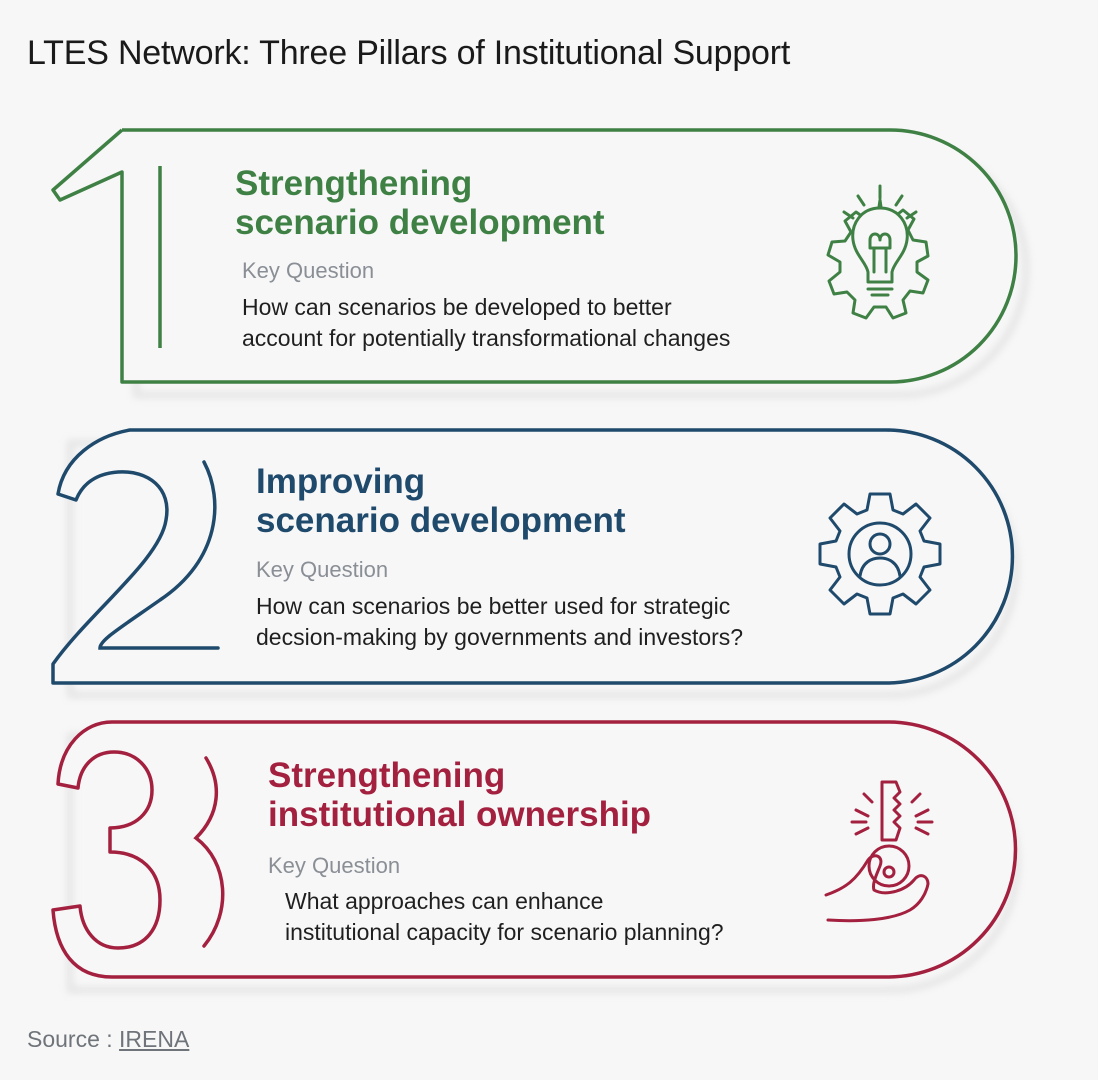 The width and height of the screenshot is (1098, 1080). I want to click on pillar-2-key-question: Key Question, so click(322, 570).